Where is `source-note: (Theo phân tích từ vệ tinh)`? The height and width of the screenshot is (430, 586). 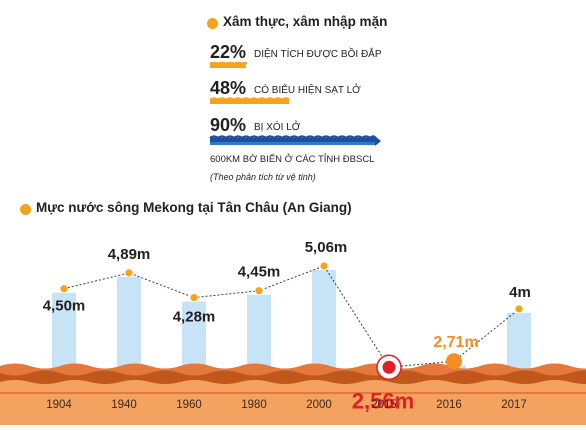 source-note: (Theo phân tích từ vệ tinh) is located at coordinates (263, 177).